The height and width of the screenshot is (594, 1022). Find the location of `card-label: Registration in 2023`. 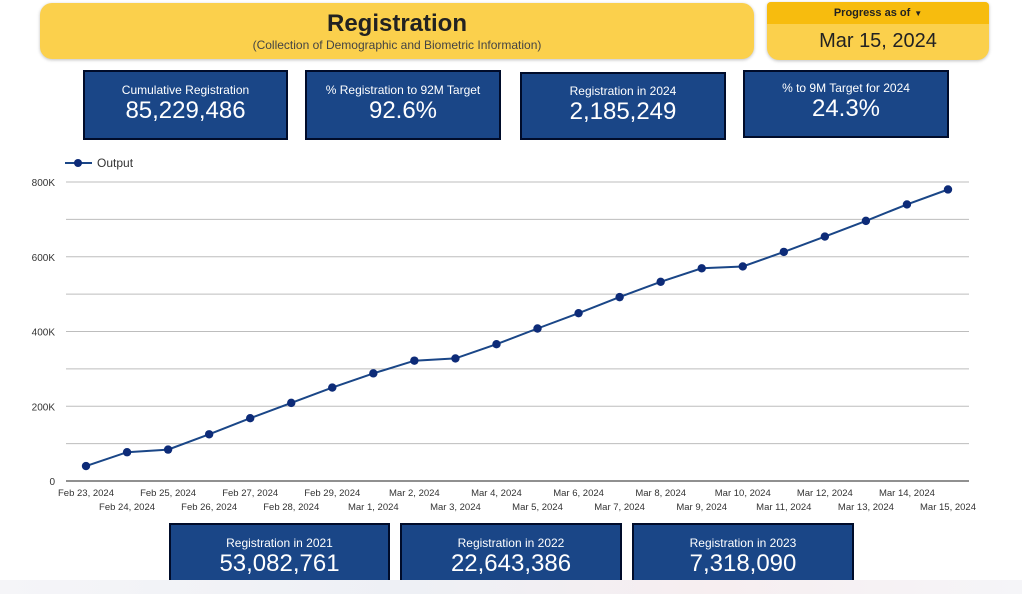

card-label: Registration in 2023 is located at coordinates (743, 543).